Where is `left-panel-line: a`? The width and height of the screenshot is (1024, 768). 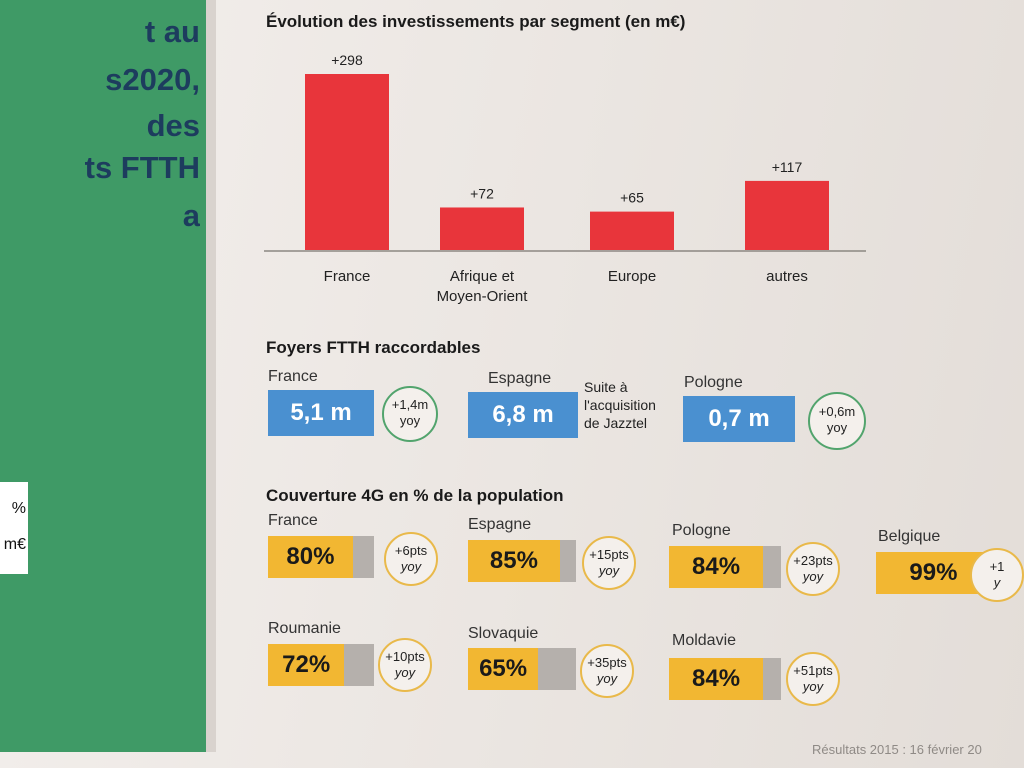 left-panel-line: a is located at coordinates (191, 215).